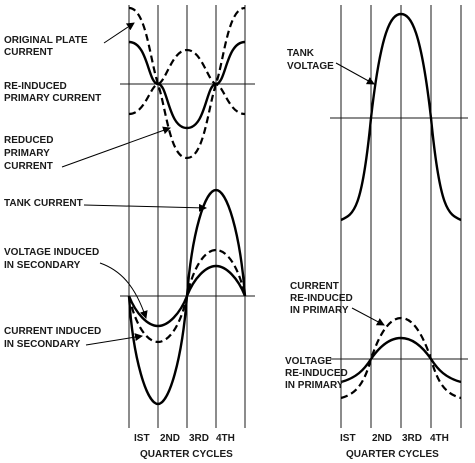  I want to click on label-tank-current: TANK CURRENT, so click(43, 203).